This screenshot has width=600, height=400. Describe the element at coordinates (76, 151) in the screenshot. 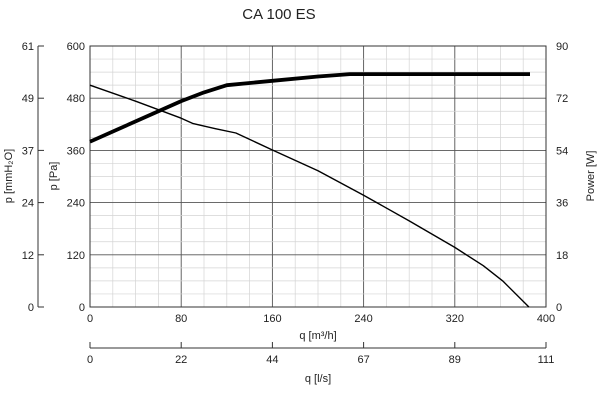

I see `y-tick-label-pa: 360` at that location.